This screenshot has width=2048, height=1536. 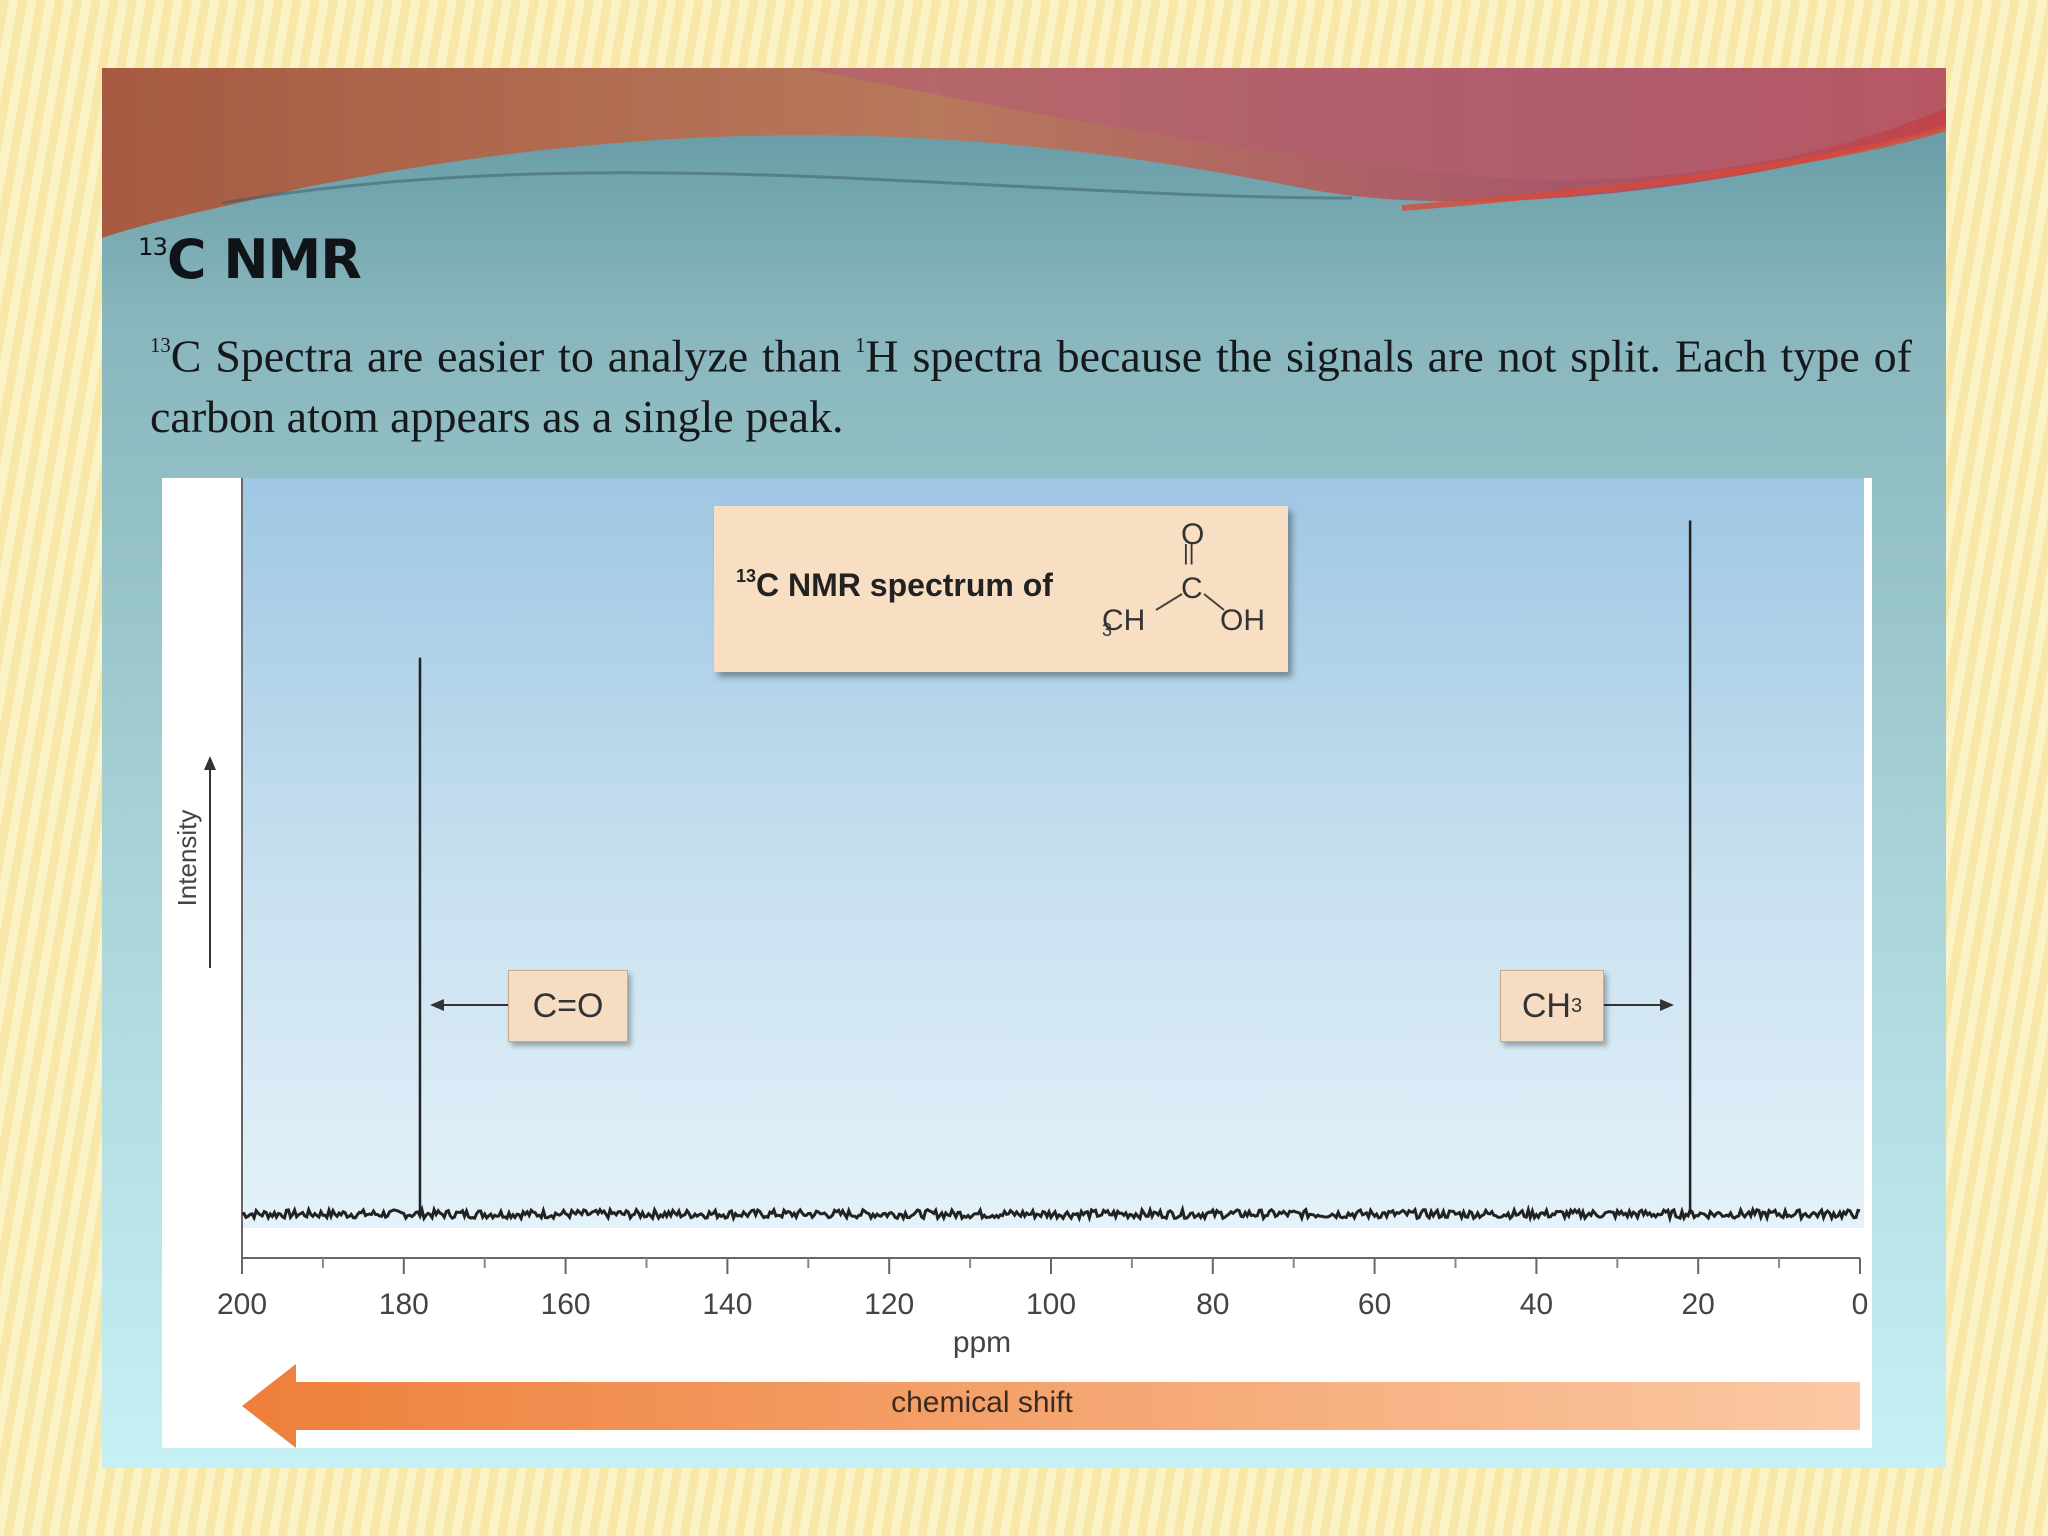 What do you see at coordinates (160, 346) in the screenshot?
I see `body-superscript-13: 13` at bounding box center [160, 346].